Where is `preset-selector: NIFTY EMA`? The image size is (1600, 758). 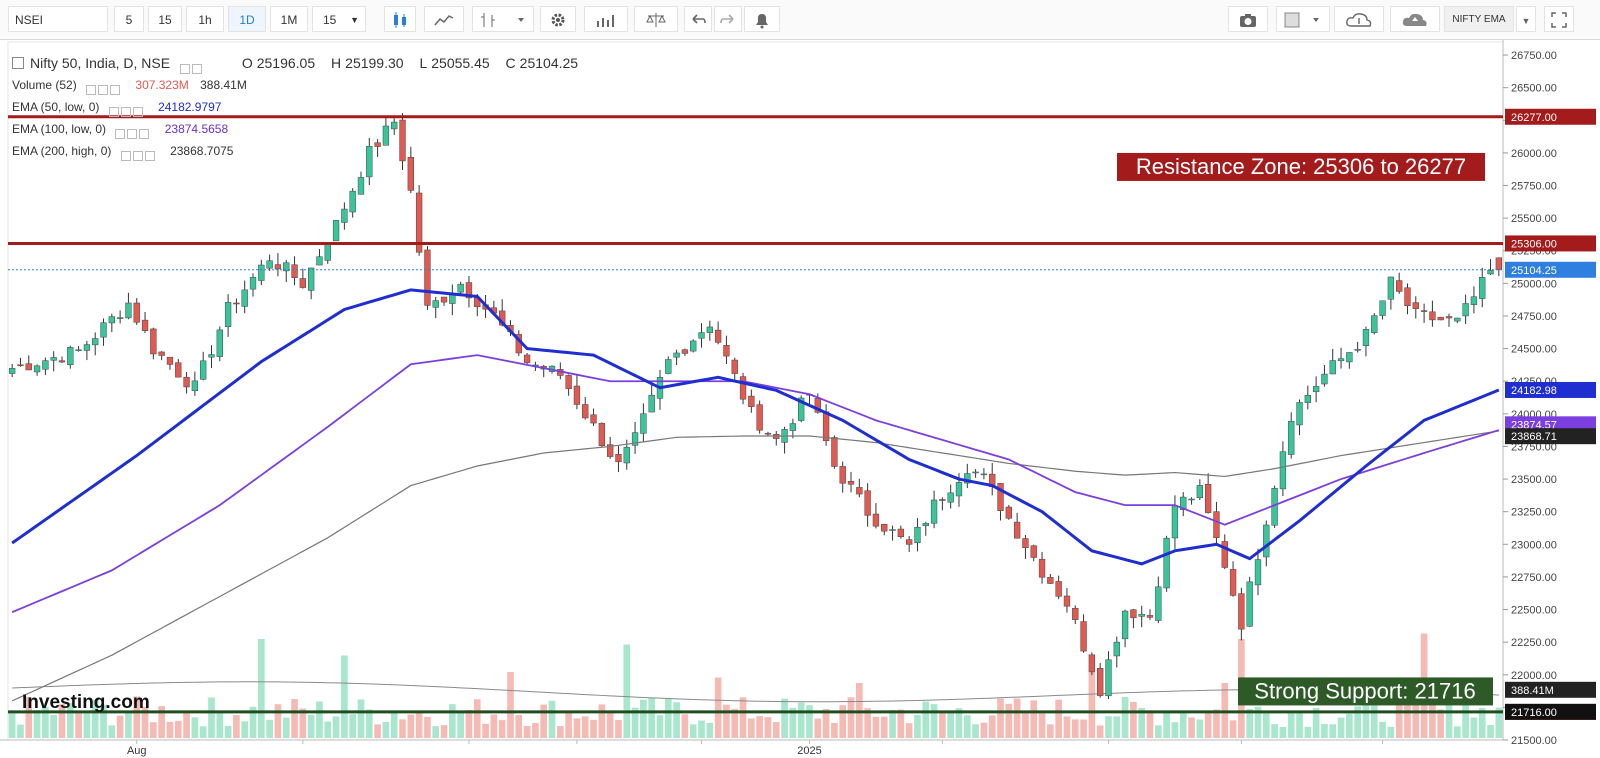 preset-selector: NIFTY EMA is located at coordinates (1479, 19).